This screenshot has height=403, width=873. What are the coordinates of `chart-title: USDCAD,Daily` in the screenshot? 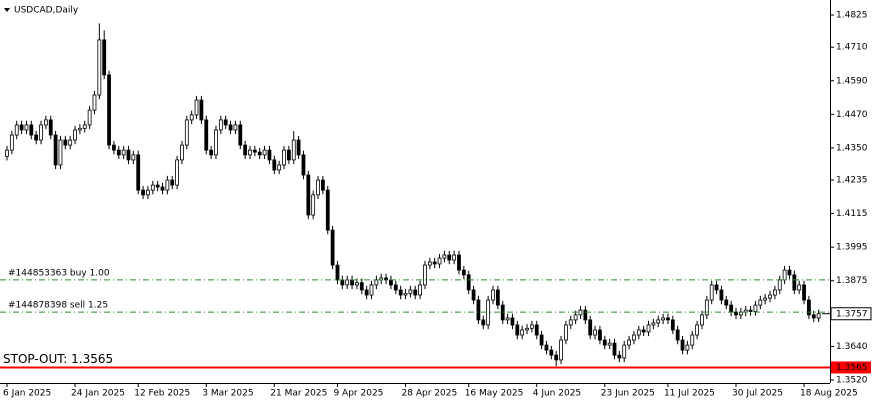 It's located at (46, 11).